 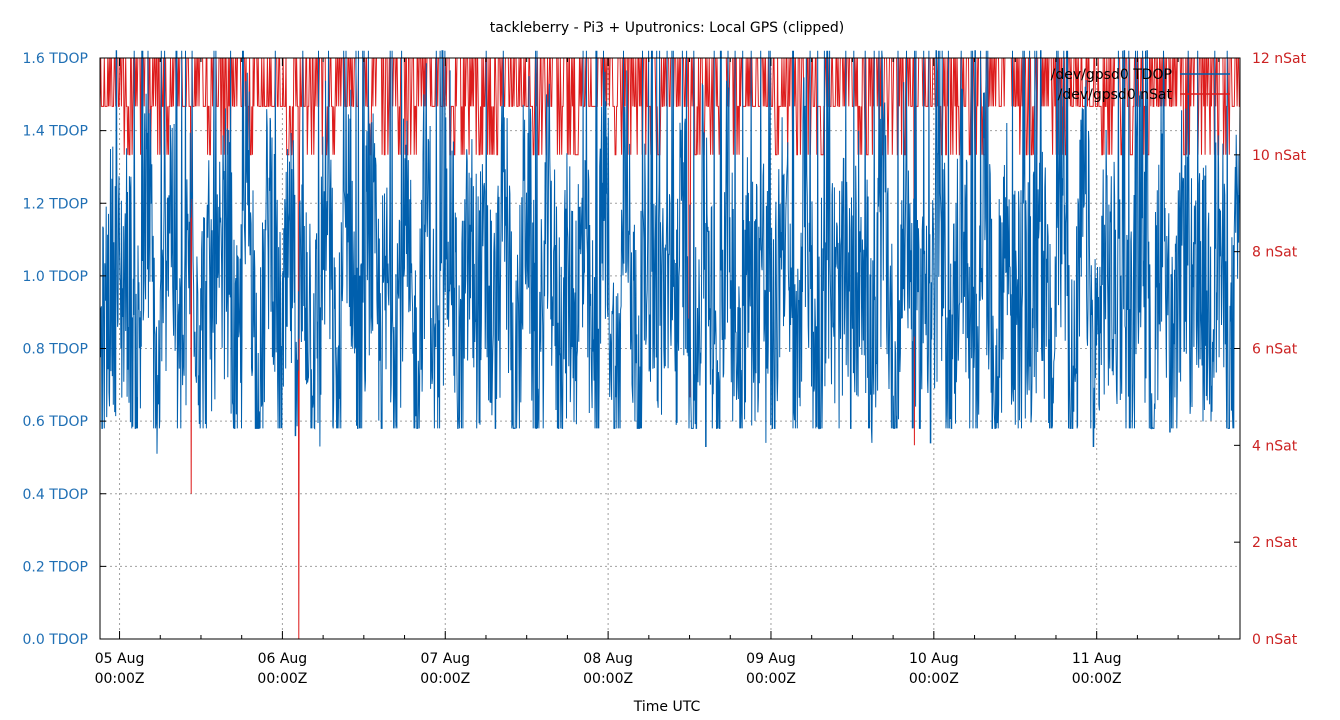 What do you see at coordinates (55, 204) in the screenshot?
I see `y-left-tick-label: 1.2 TDOP` at bounding box center [55, 204].